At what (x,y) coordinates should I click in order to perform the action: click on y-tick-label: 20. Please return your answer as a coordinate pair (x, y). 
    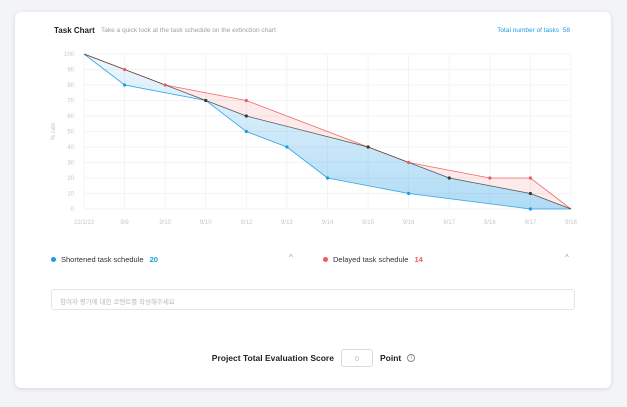
    Looking at the image, I should click on (70, 179).